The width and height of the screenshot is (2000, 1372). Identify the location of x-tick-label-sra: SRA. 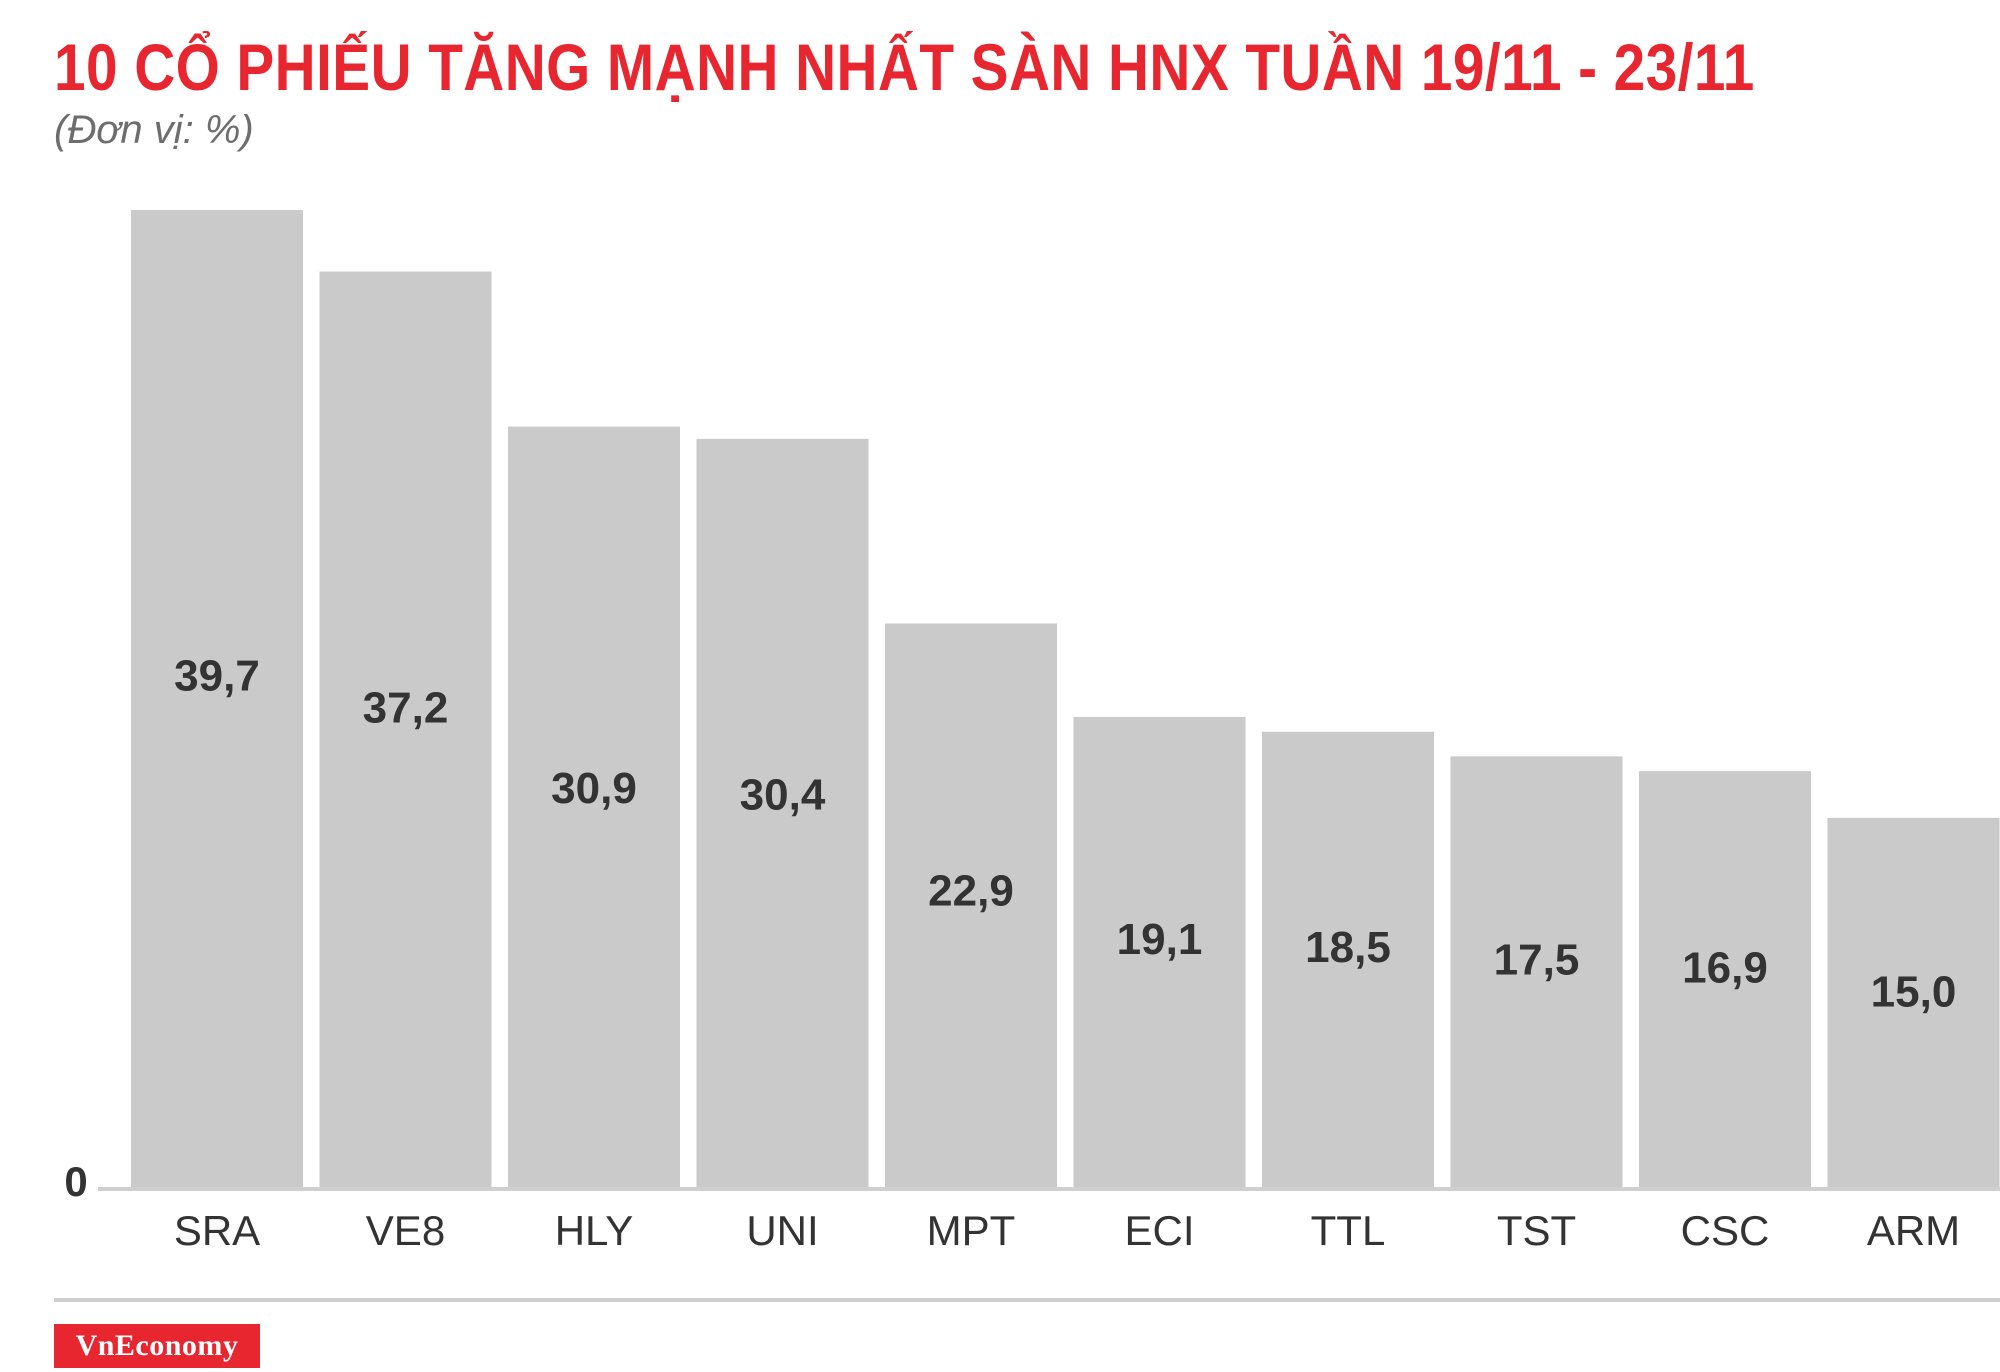
(217, 1230).